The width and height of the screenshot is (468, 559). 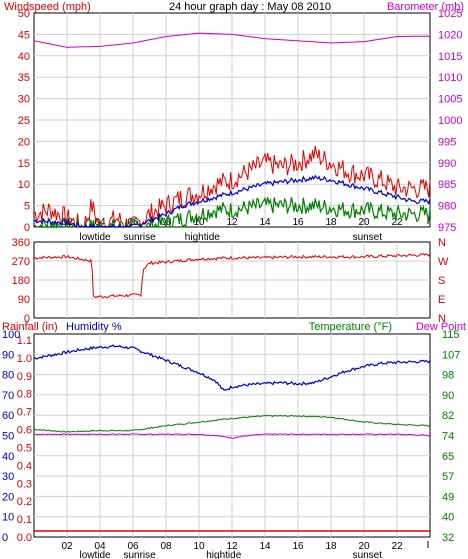 What do you see at coordinates (67, 546) in the screenshot?
I see `hour-tick-label: 02` at bounding box center [67, 546].